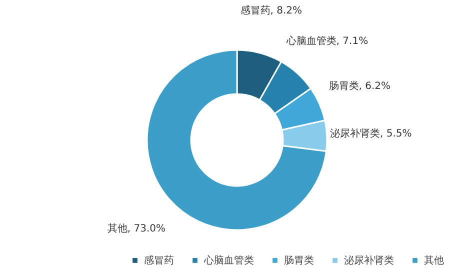 The width and height of the screenshot is (474, 277). What do you see at coordinates (159, 260) in the screenshot?
I see `legend-label: 感冒药` at bounding box center [159, 260].